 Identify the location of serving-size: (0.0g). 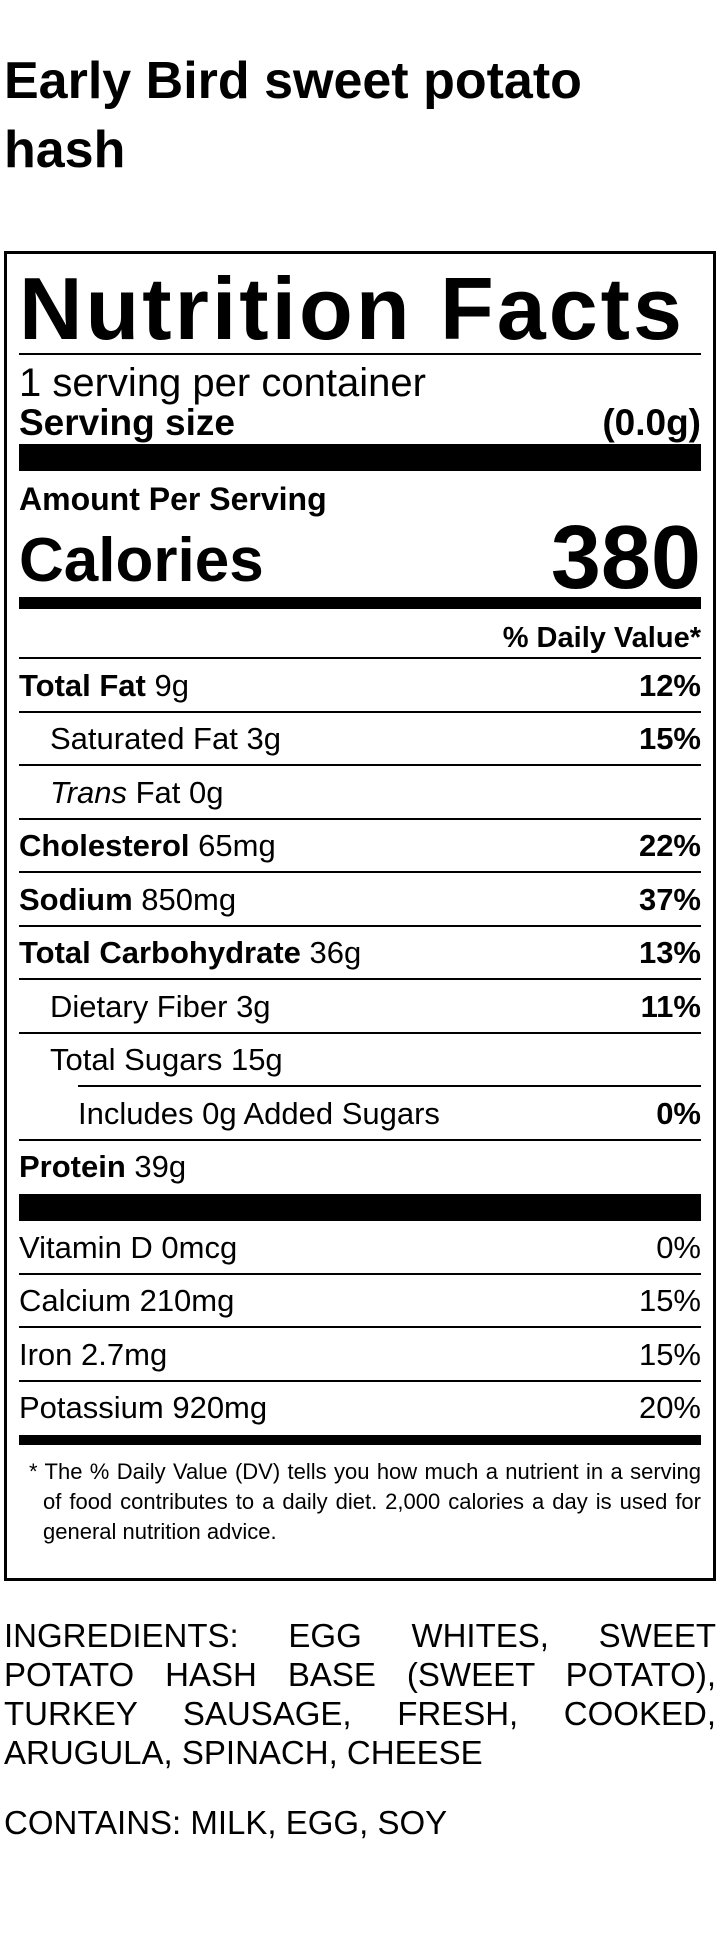
(651, 422).